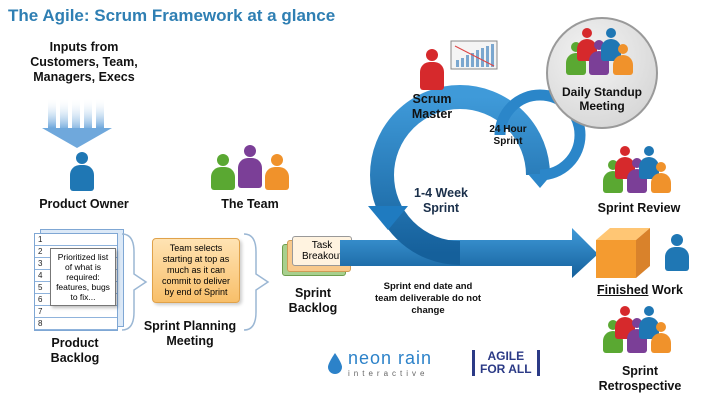 The height and width of the screenshot is (416, 728). What do you see at coordinates (441, 200) in the screenshot?
I see `week-sprint-label: 1-4 Week Sprint` at bounding box center [441, 200].